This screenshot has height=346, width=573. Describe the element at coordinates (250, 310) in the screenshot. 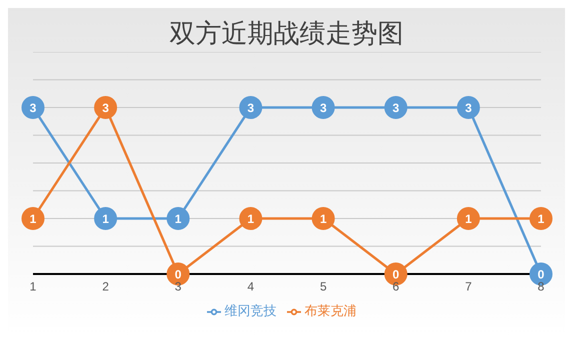

I see `legend-label: 维冈竞技` at that location.